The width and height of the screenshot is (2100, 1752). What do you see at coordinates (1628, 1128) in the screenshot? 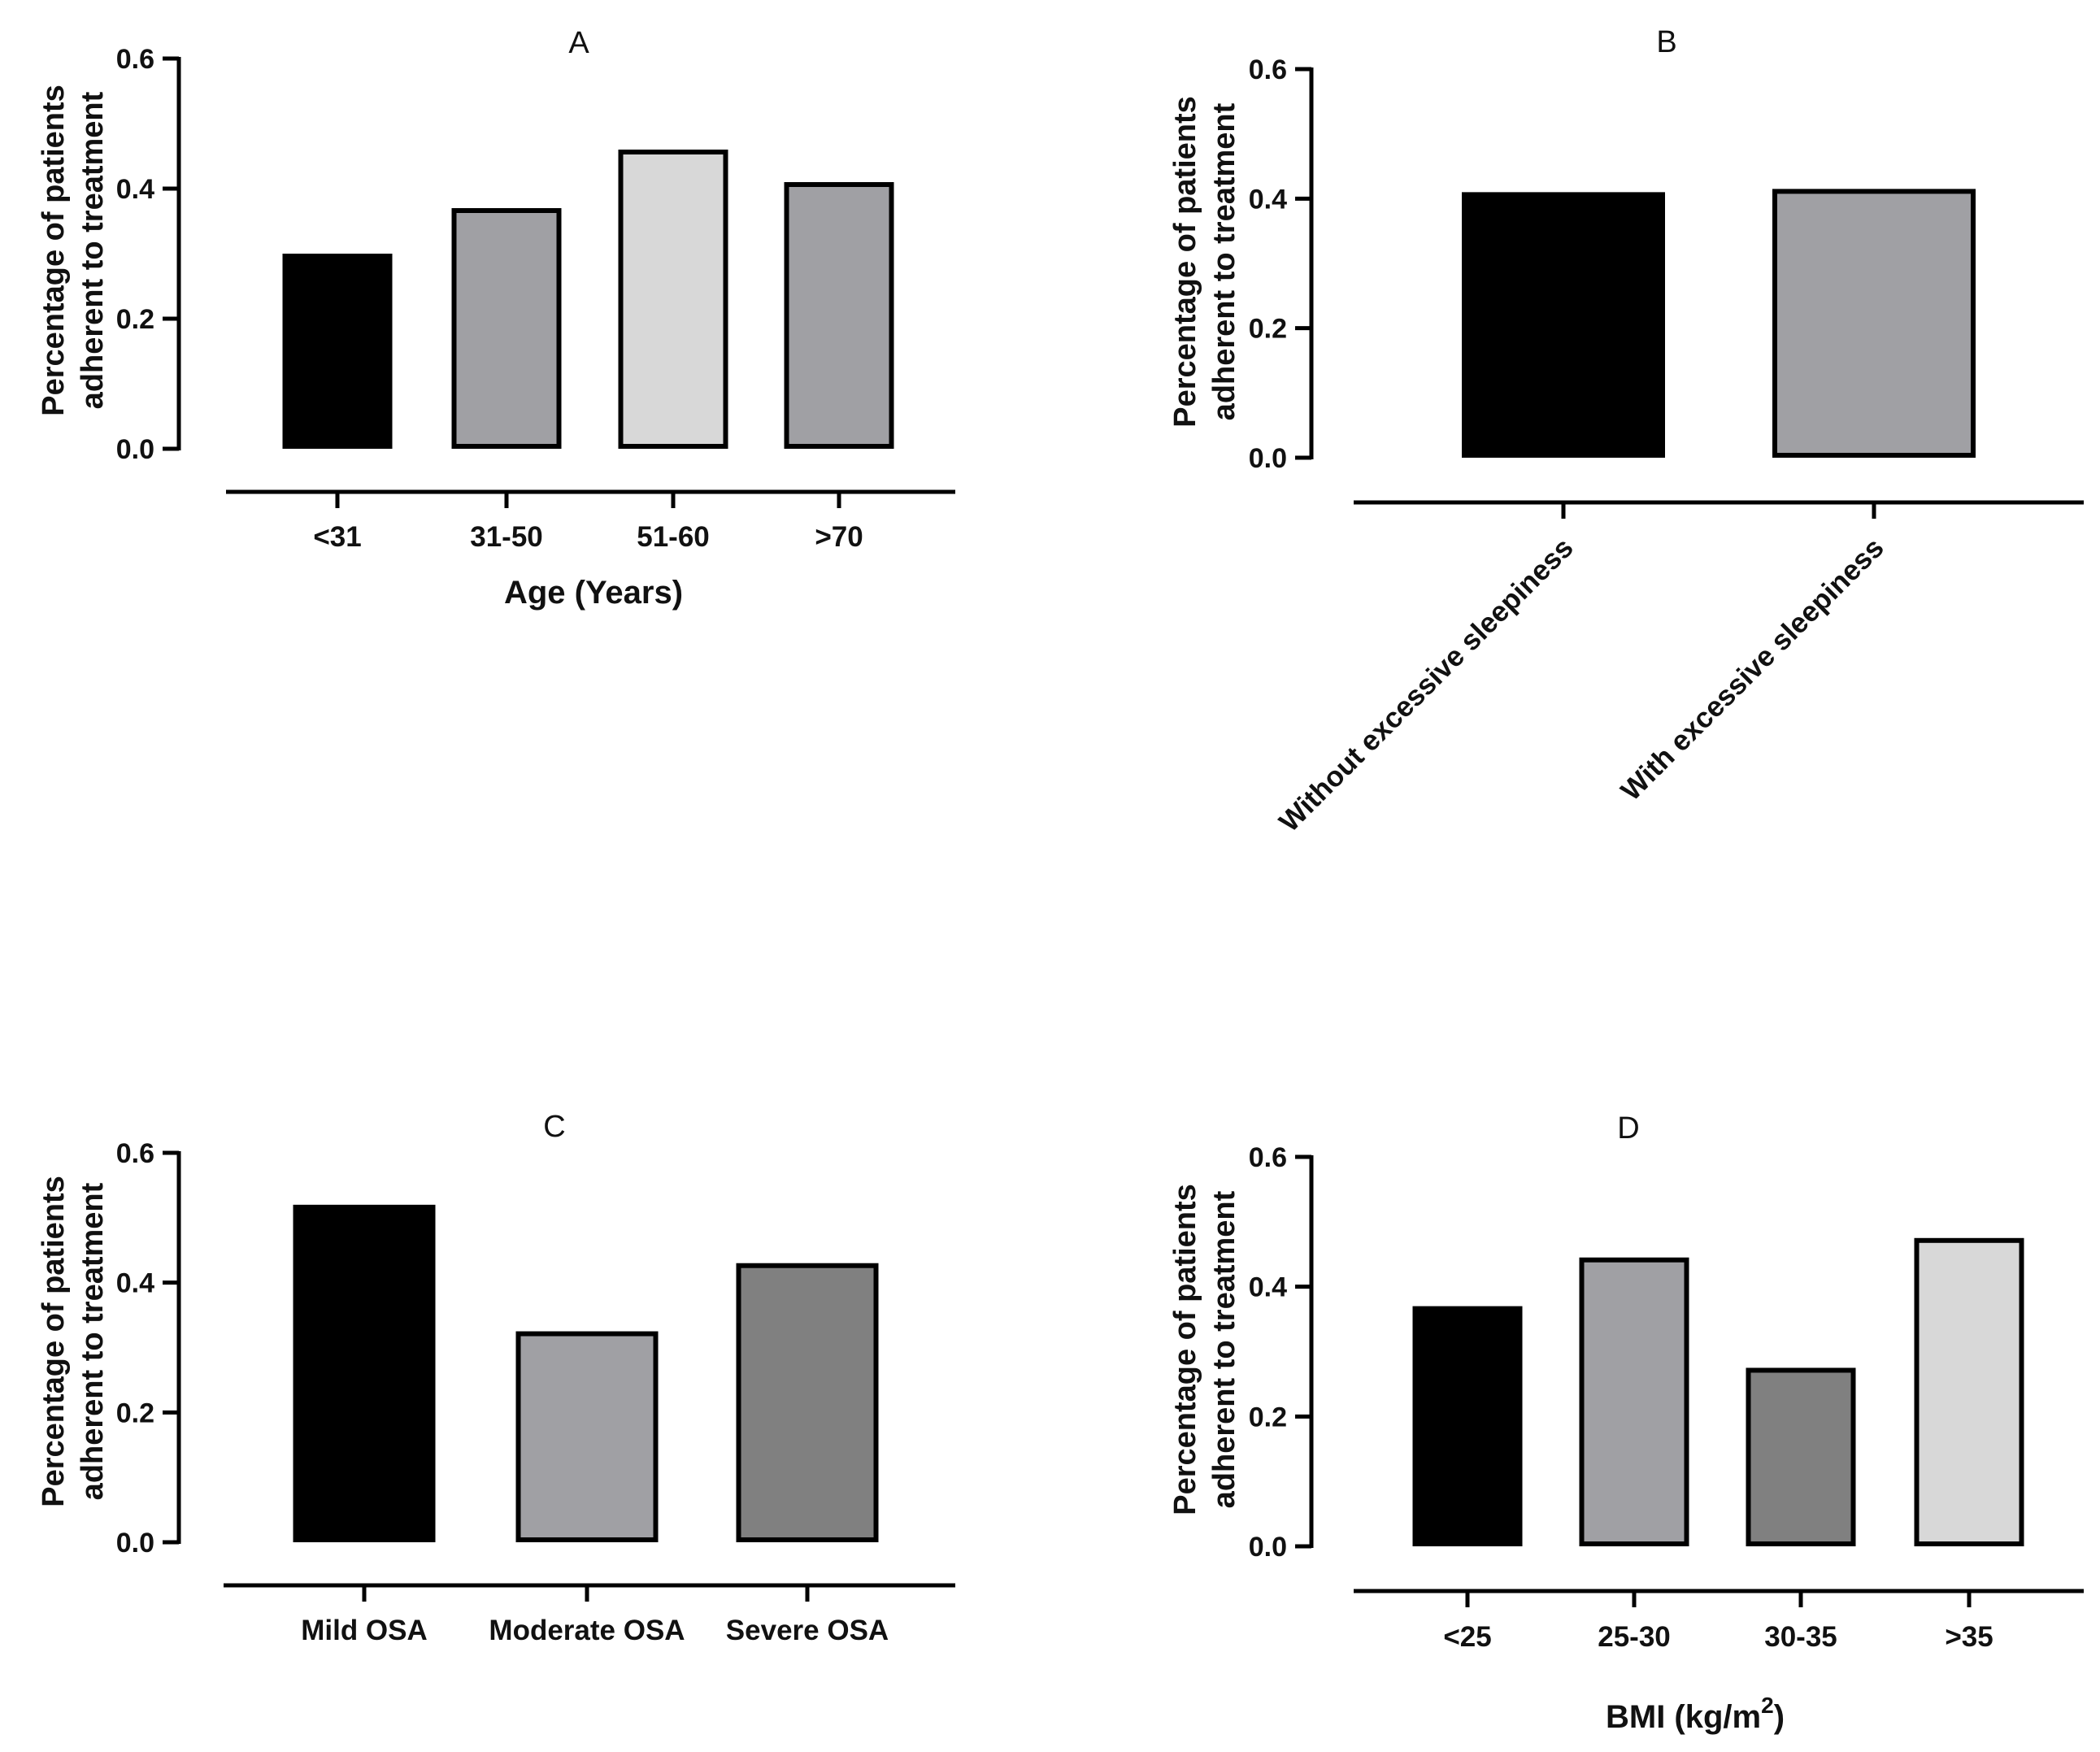
I see `panel-title: D` at bounding box center [1628, 1128].